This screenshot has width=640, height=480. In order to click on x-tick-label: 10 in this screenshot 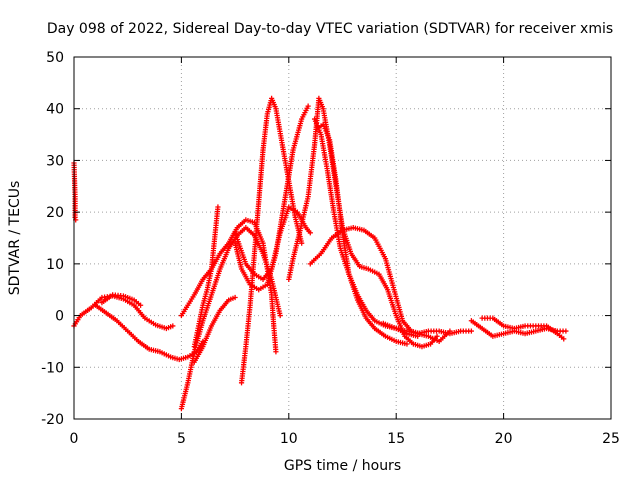, I will do `click(289, 439)`.